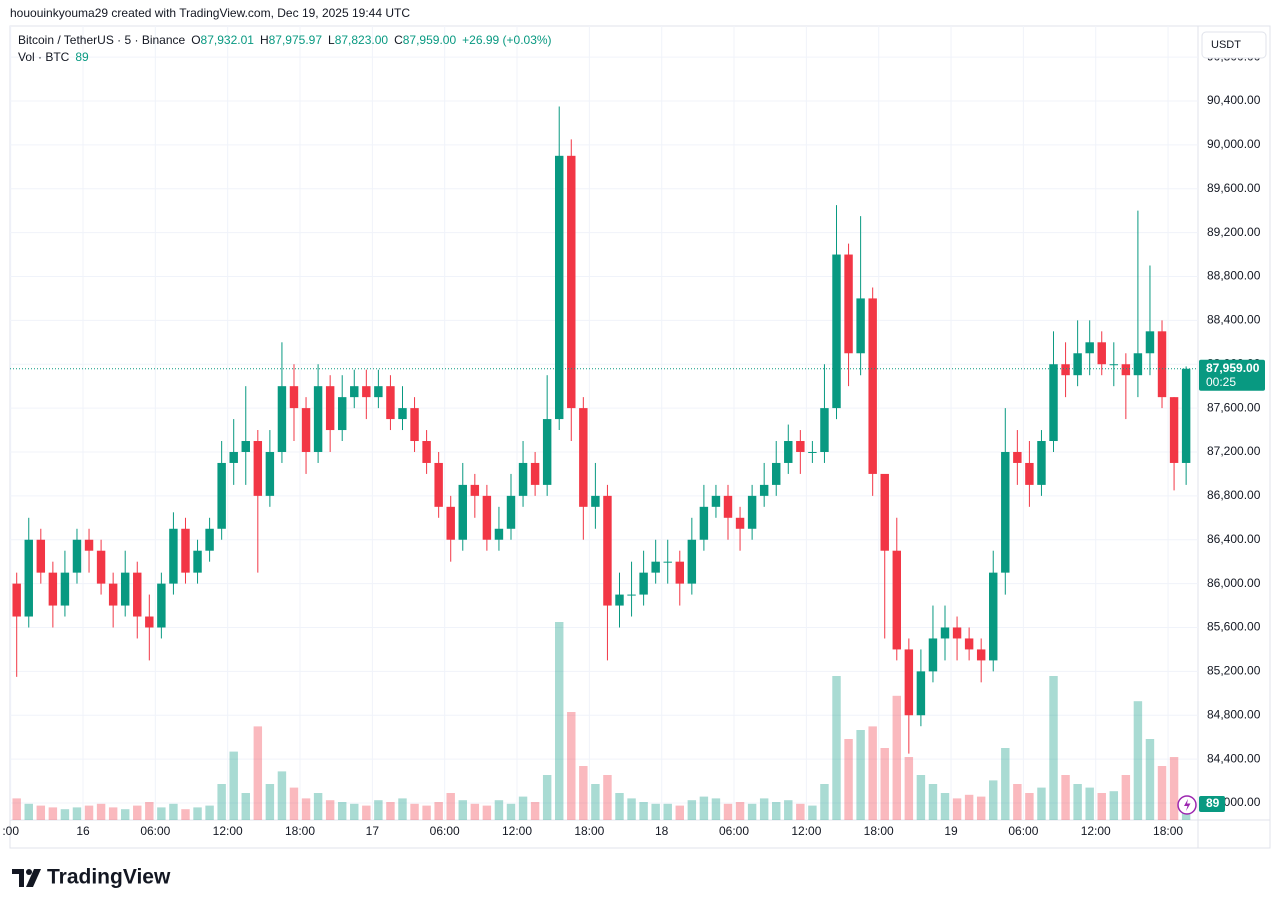  Describe the element at coordinates (1187, 805) in the screenshot. I see `alert-bolt` at that location.